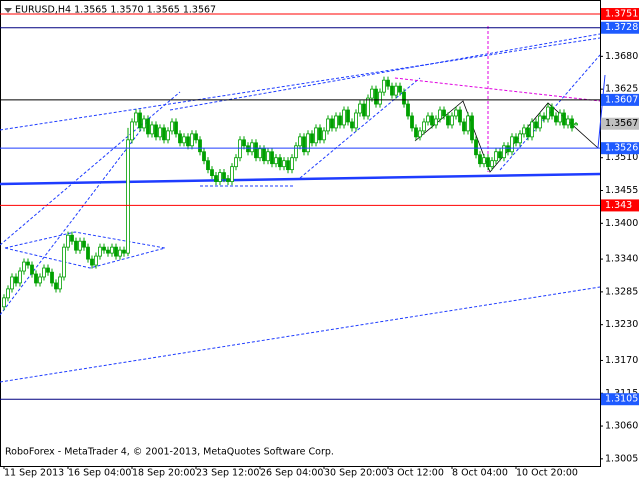 The image size is (640, 480). I want to click on price-level-label: 1.343, so click(618, 205).